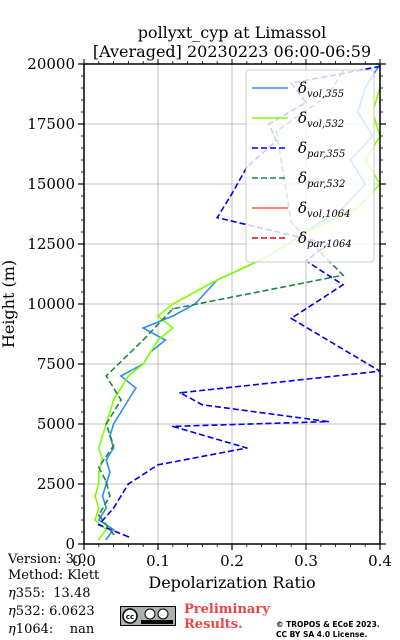 This screenshot has width=400, height=640. I want to click on y-tick-label: 7500, so click(56, 364).